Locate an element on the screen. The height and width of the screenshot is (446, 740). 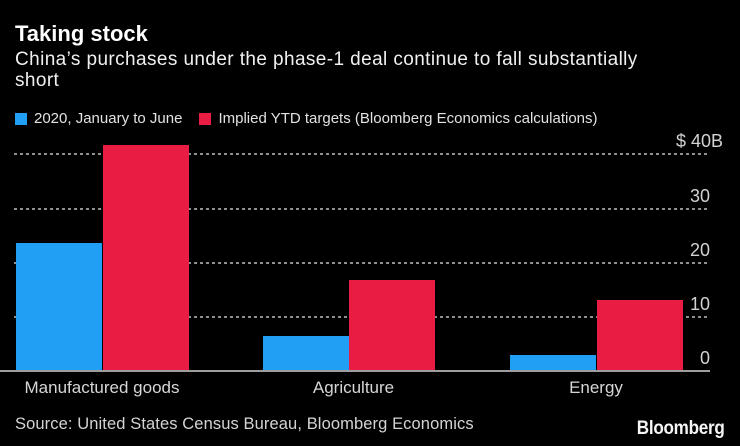
bloomberg-logo: Bloomberg is located at coordinates (681, 428).